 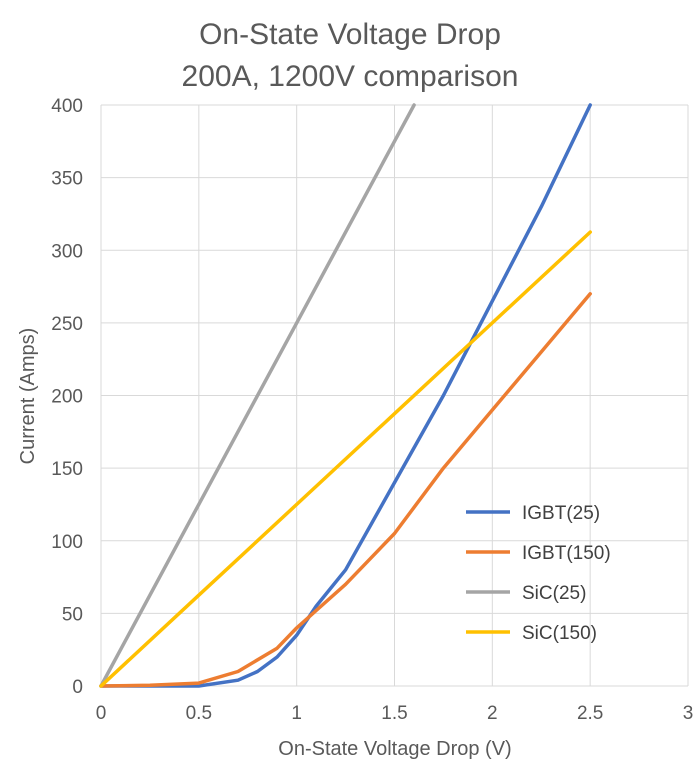 What do you see at coordinates (688, 713) in the screenshot?
I see `x-tick-label: 3` at bounding box center [688, 713].